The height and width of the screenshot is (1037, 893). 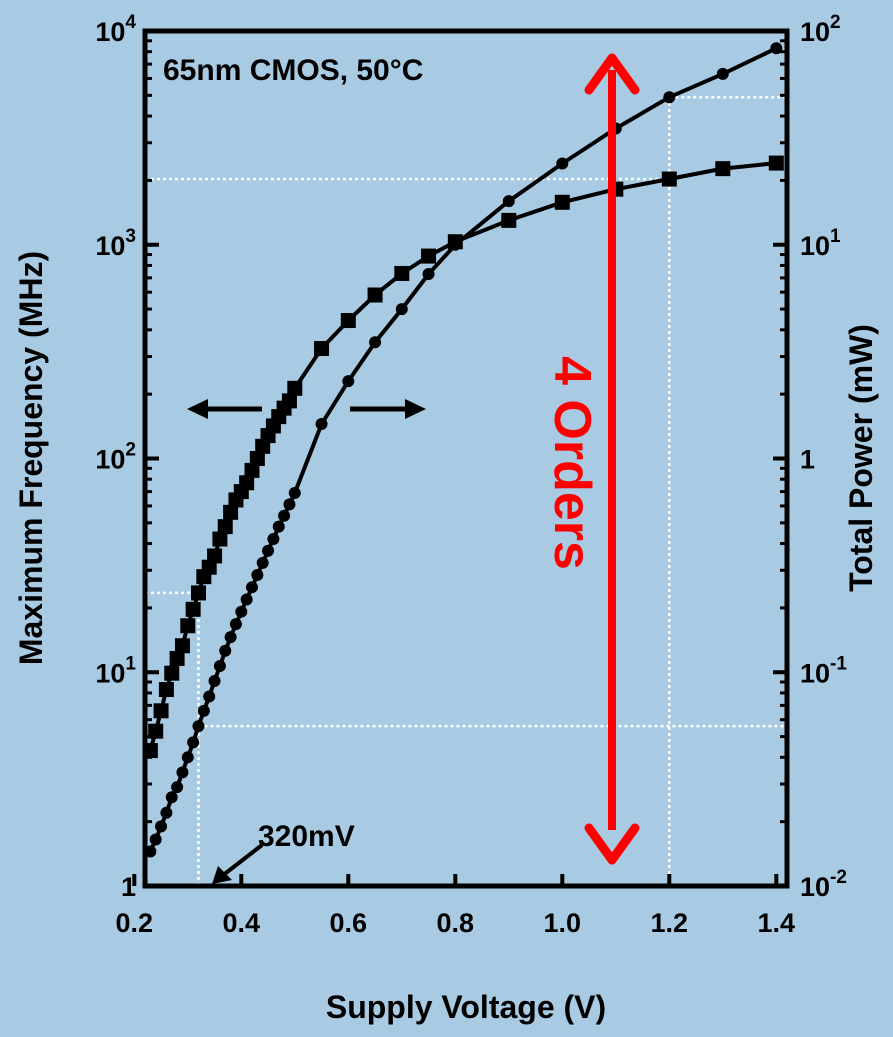 I want to click on right-tick-label-1: 10⁻¹, so click(x=823, y=670).